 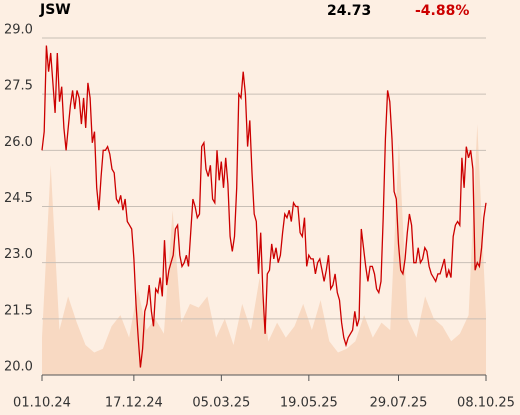 What do you see at coordinates (18, 367) in the screenshot?
I see `y-tick-label: 20.0` at bounding box center [18, 367].